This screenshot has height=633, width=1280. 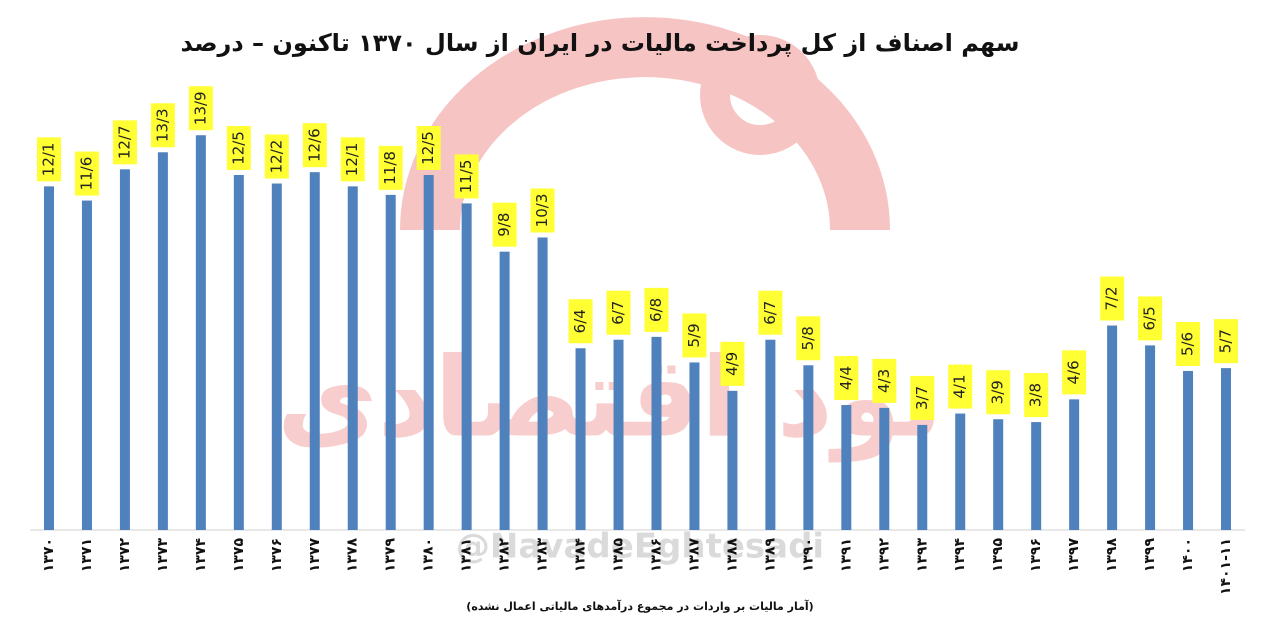 I want to click on x-tick-label: ۱۳۸۴, so click(x=581, y=555).